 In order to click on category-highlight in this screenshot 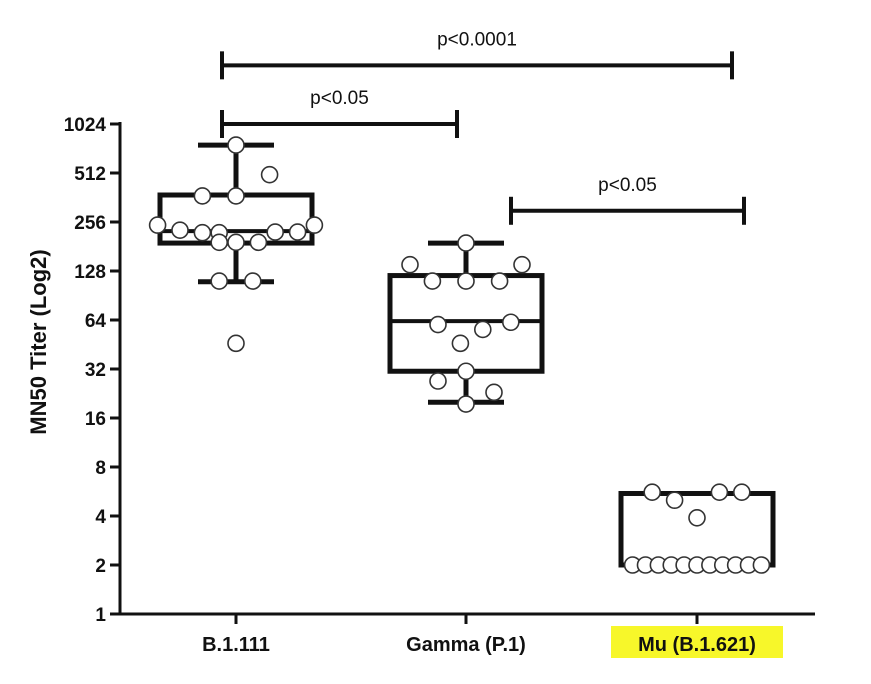, I will do `click(697, 642)`.